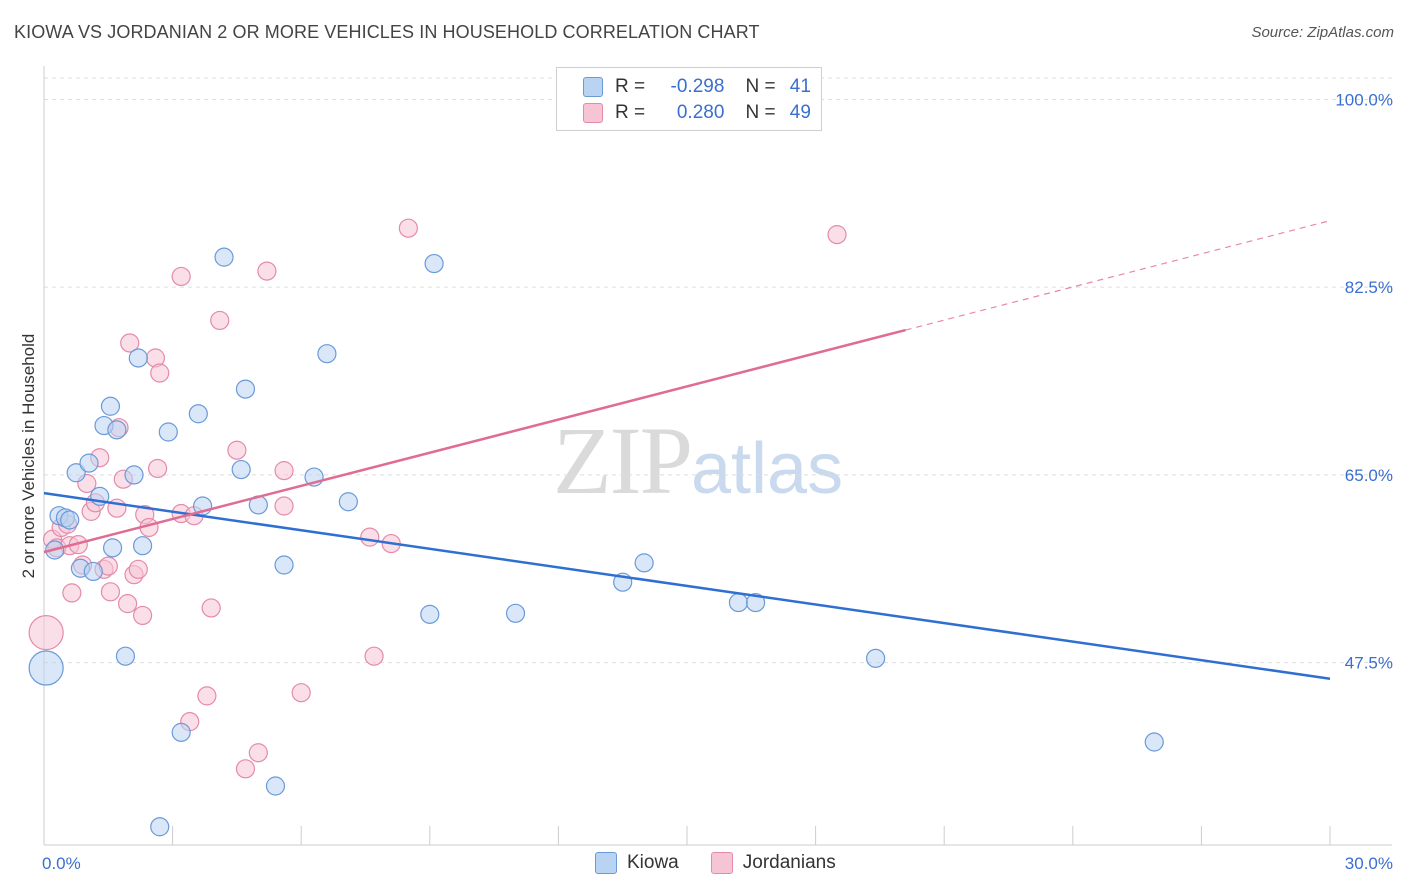 This screenshot has width=1406, height=892. I want to click on watermark: ZIPatlas, so click(698, 460).